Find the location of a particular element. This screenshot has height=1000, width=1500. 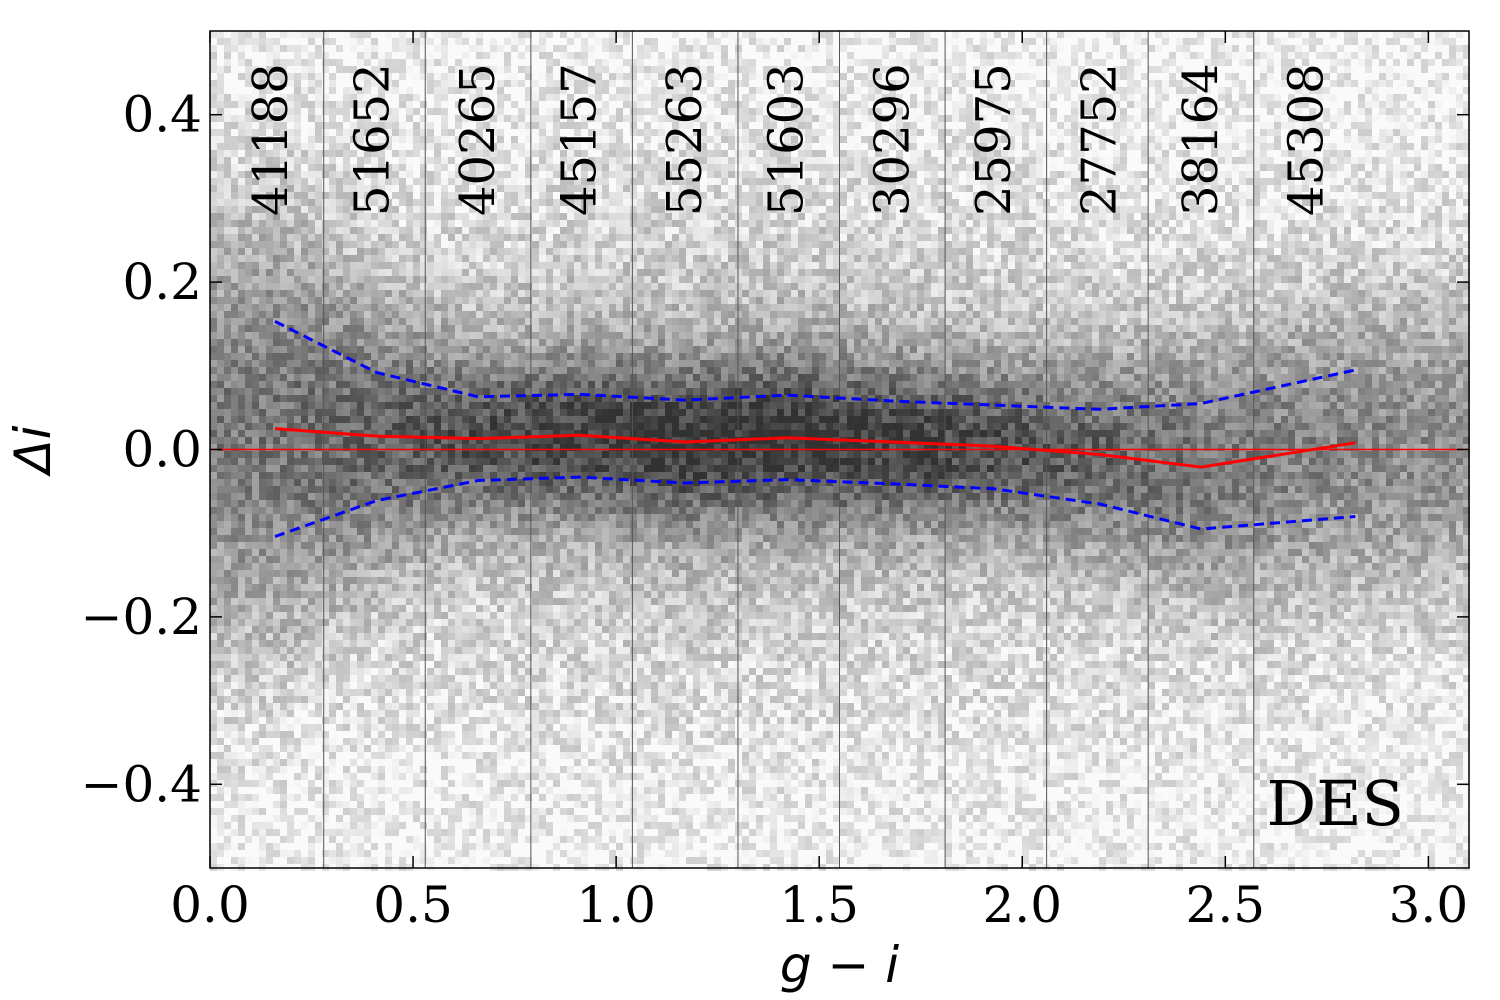

bin-count-label: 40265 is located at coordinates (478, 139).